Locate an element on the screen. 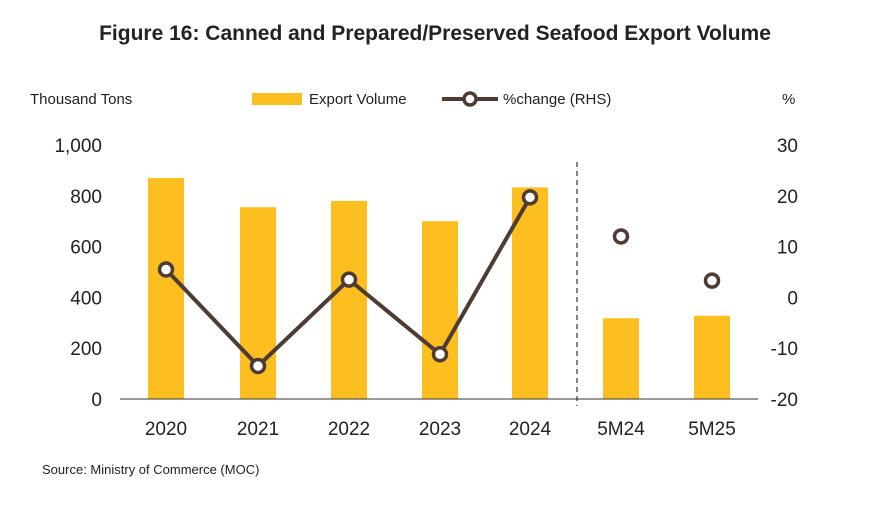  legend-line-marker is located at coordinates (470, 99).